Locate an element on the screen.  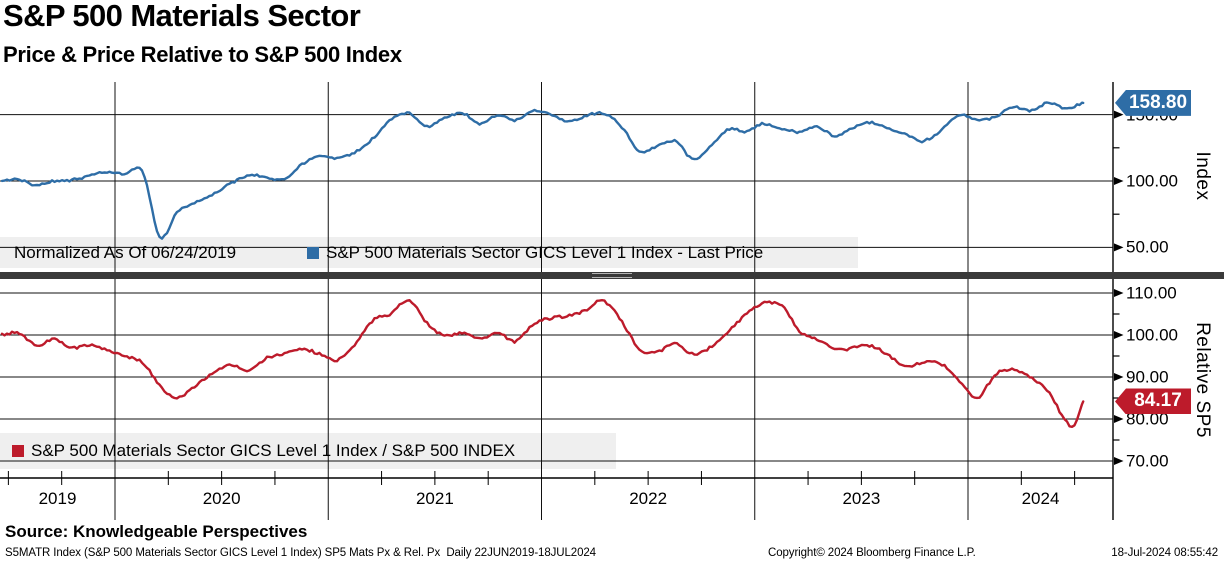
page-subtitle: Price & Price Relative to S&P 500 Index is located at coordinates (202, 54).